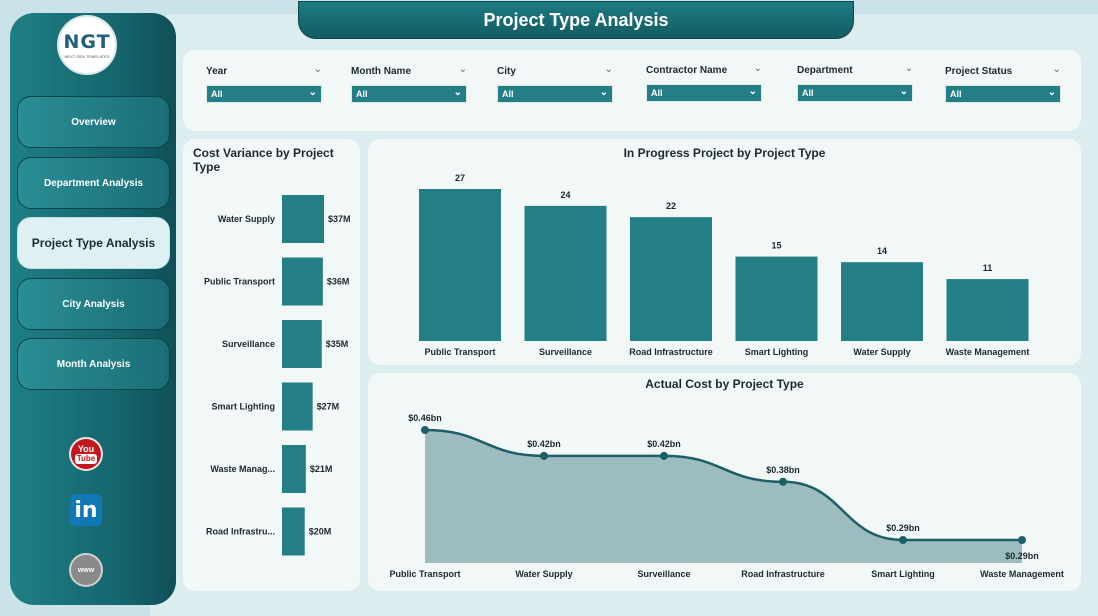 The height and width of the screenshot is (616, 1098). Describe the element at coordinates (979, 71) in the screenshot. I see `filter-label: Project Status` at that location.